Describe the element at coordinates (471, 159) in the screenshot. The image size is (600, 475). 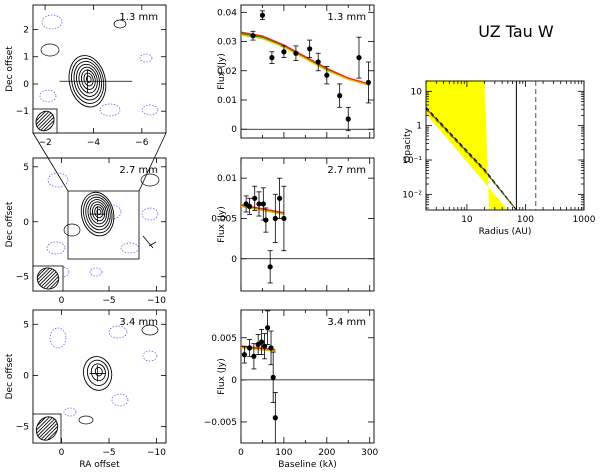
I see `opacity-curve` at that location.